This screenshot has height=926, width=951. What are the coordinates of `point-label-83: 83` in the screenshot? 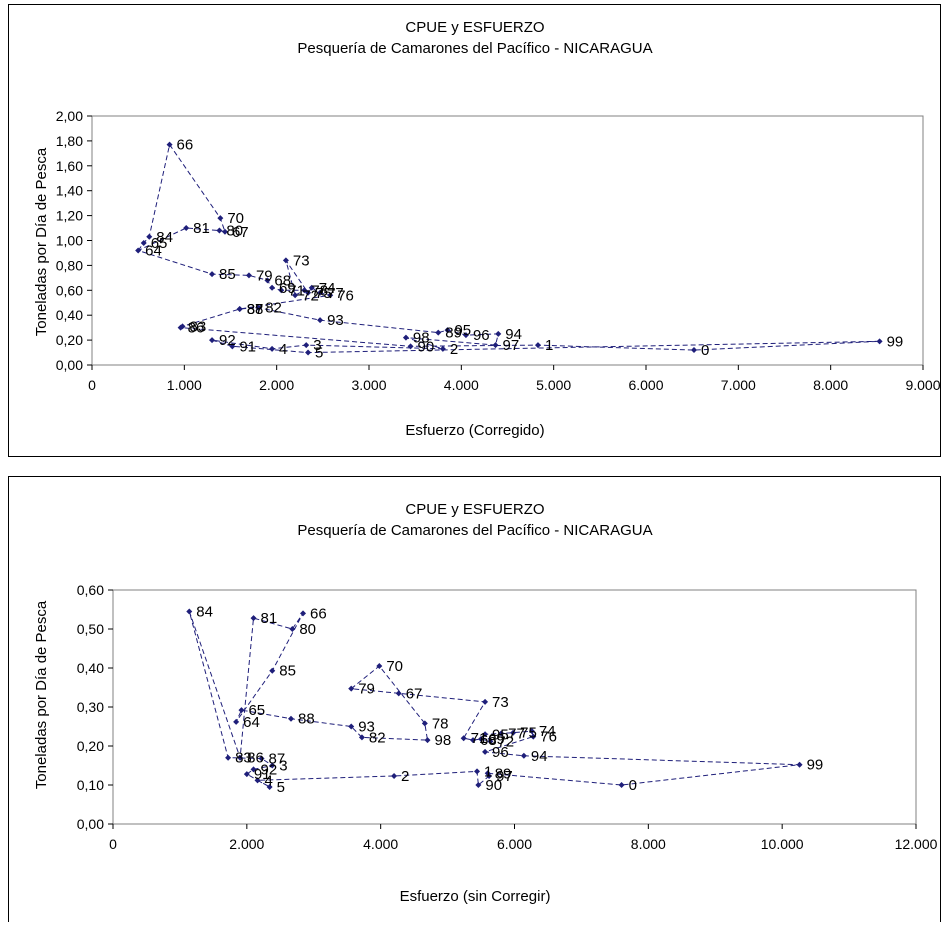 It's located at (243, 758).